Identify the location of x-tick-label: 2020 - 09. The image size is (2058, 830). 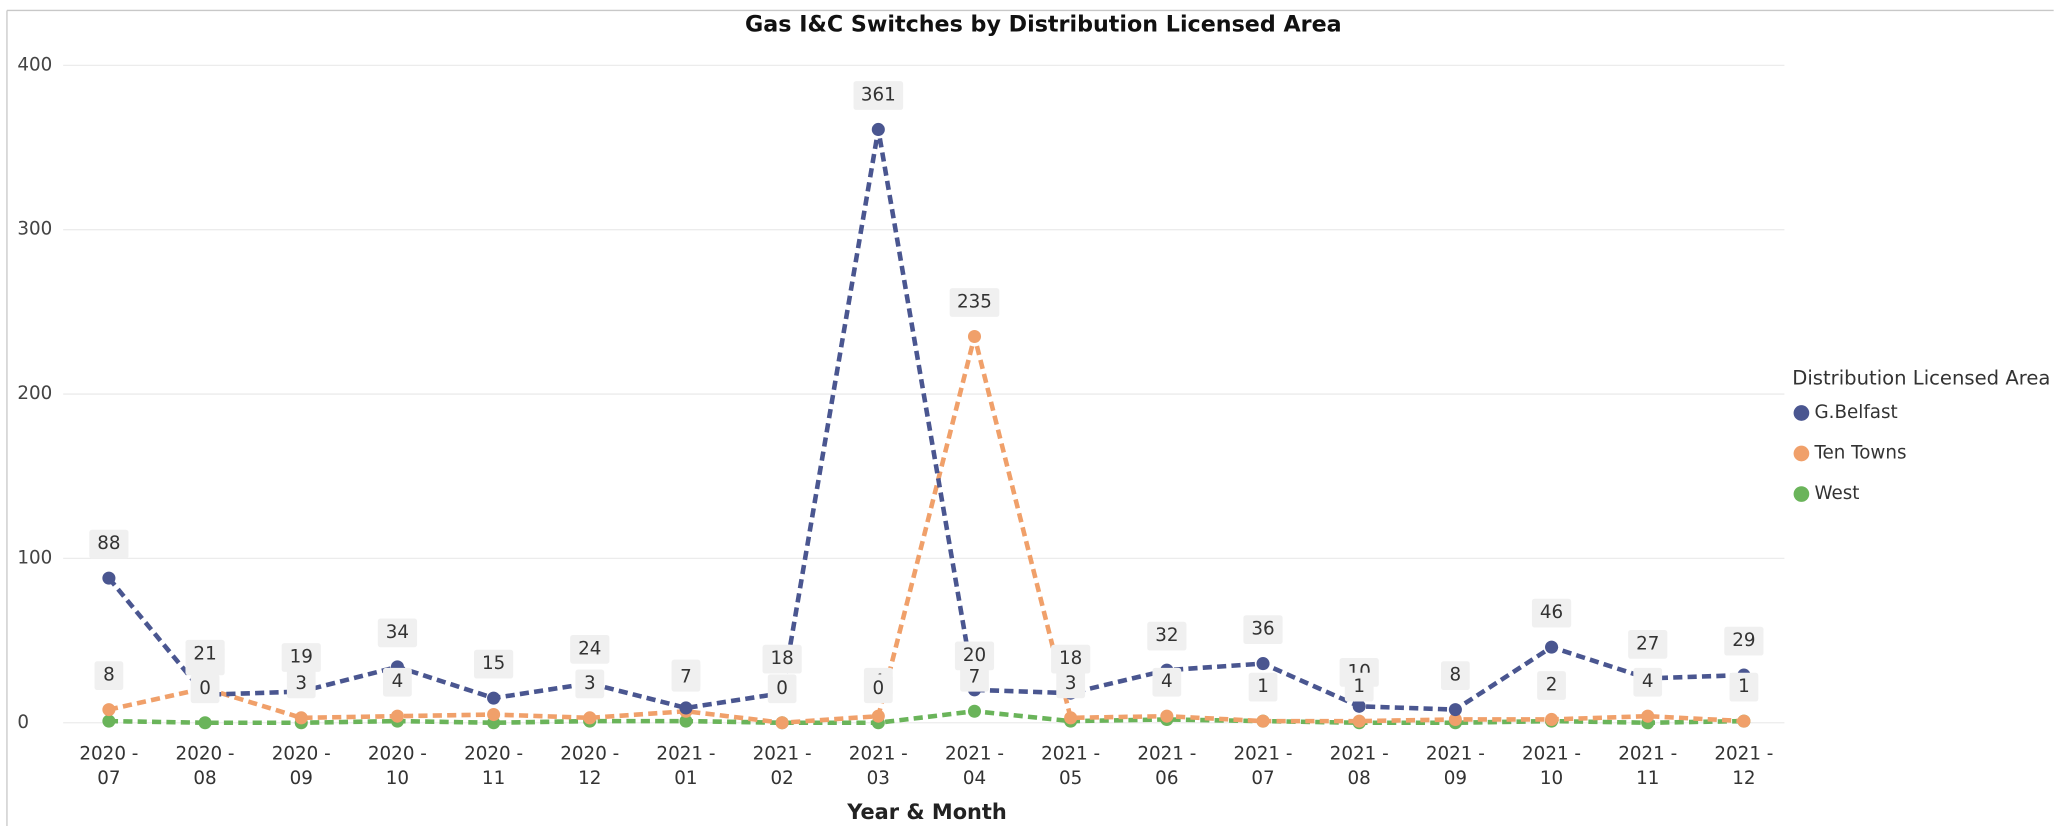
(301, 766).